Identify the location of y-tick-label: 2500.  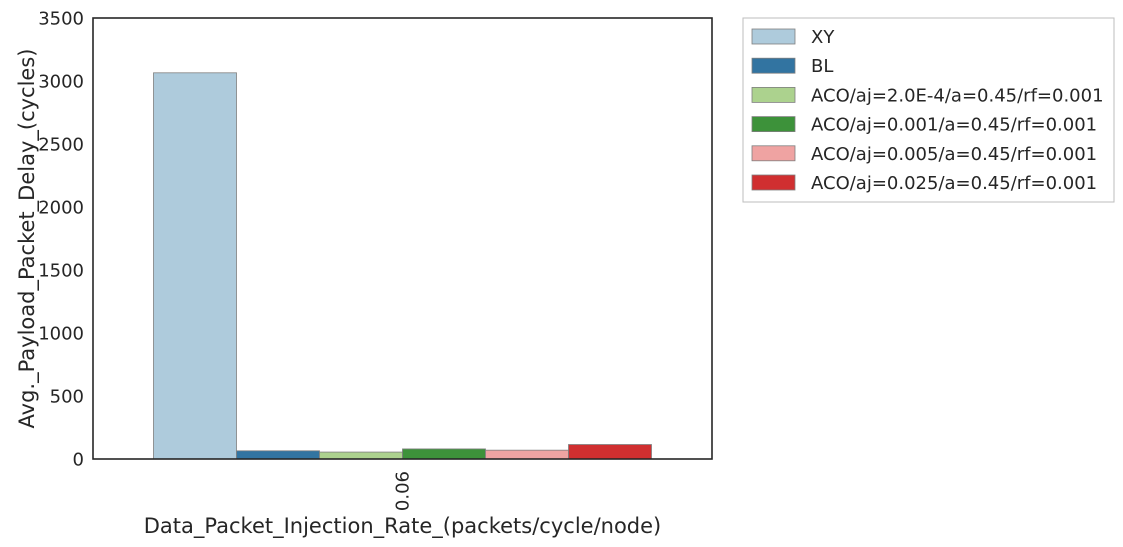
(61, 145).